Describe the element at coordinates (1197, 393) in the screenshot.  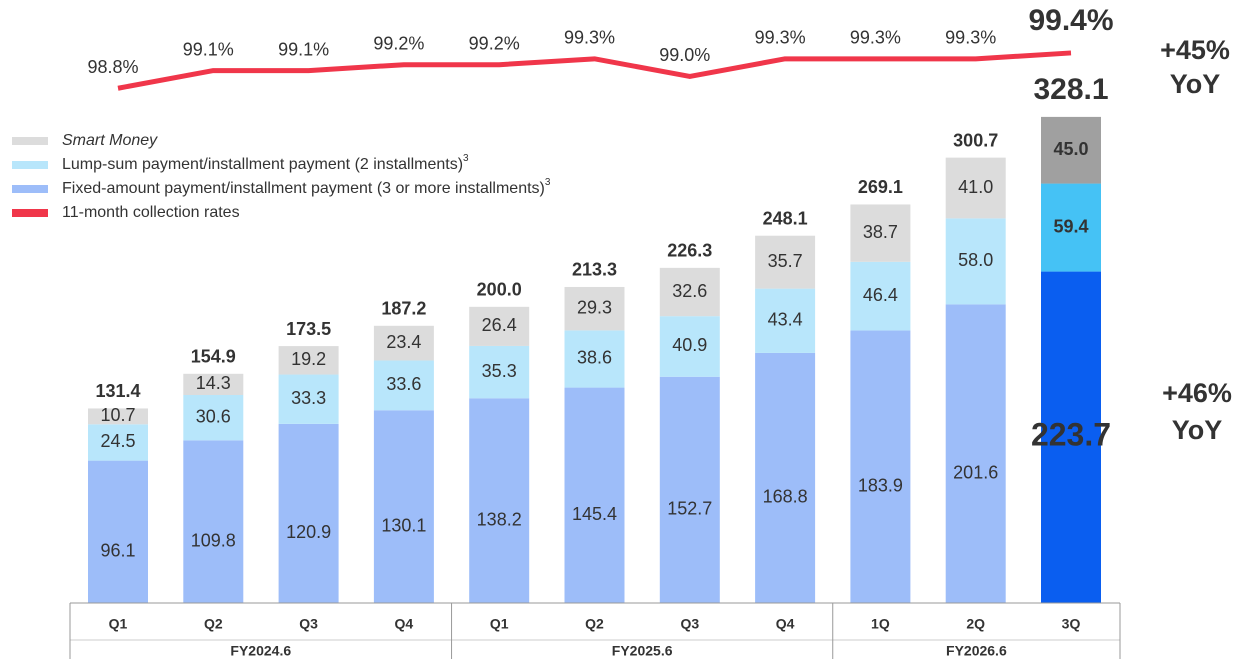
I see `annotation: +46%` at that location.